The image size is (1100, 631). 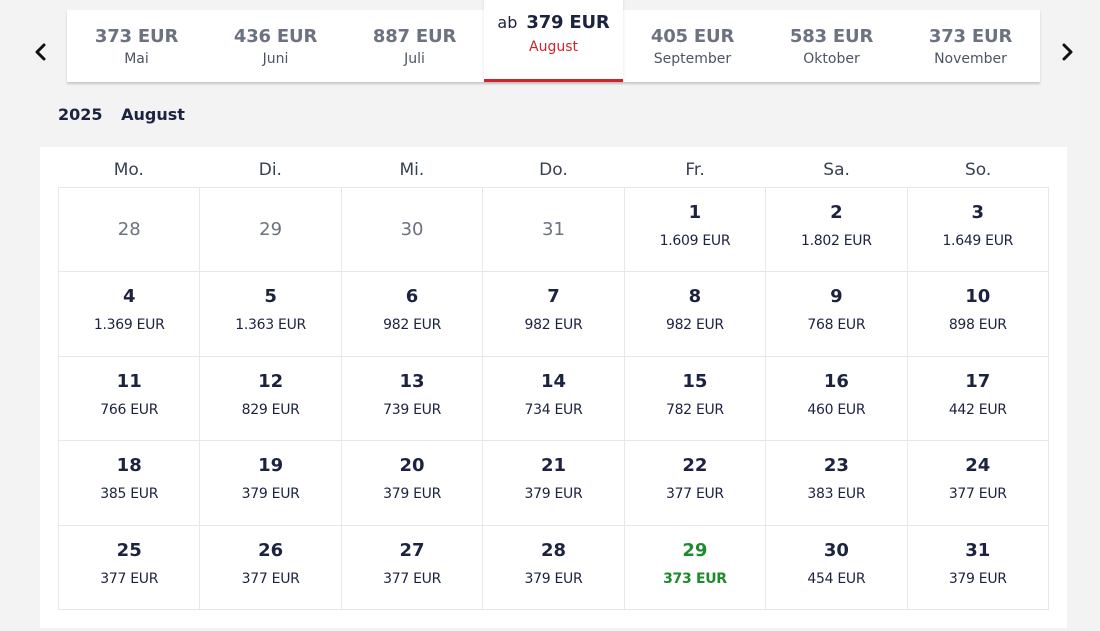 I want to click on weekday-header: Mo. Di. Mi. Do. Fr. Sa. So., so click(x=553, y=167).